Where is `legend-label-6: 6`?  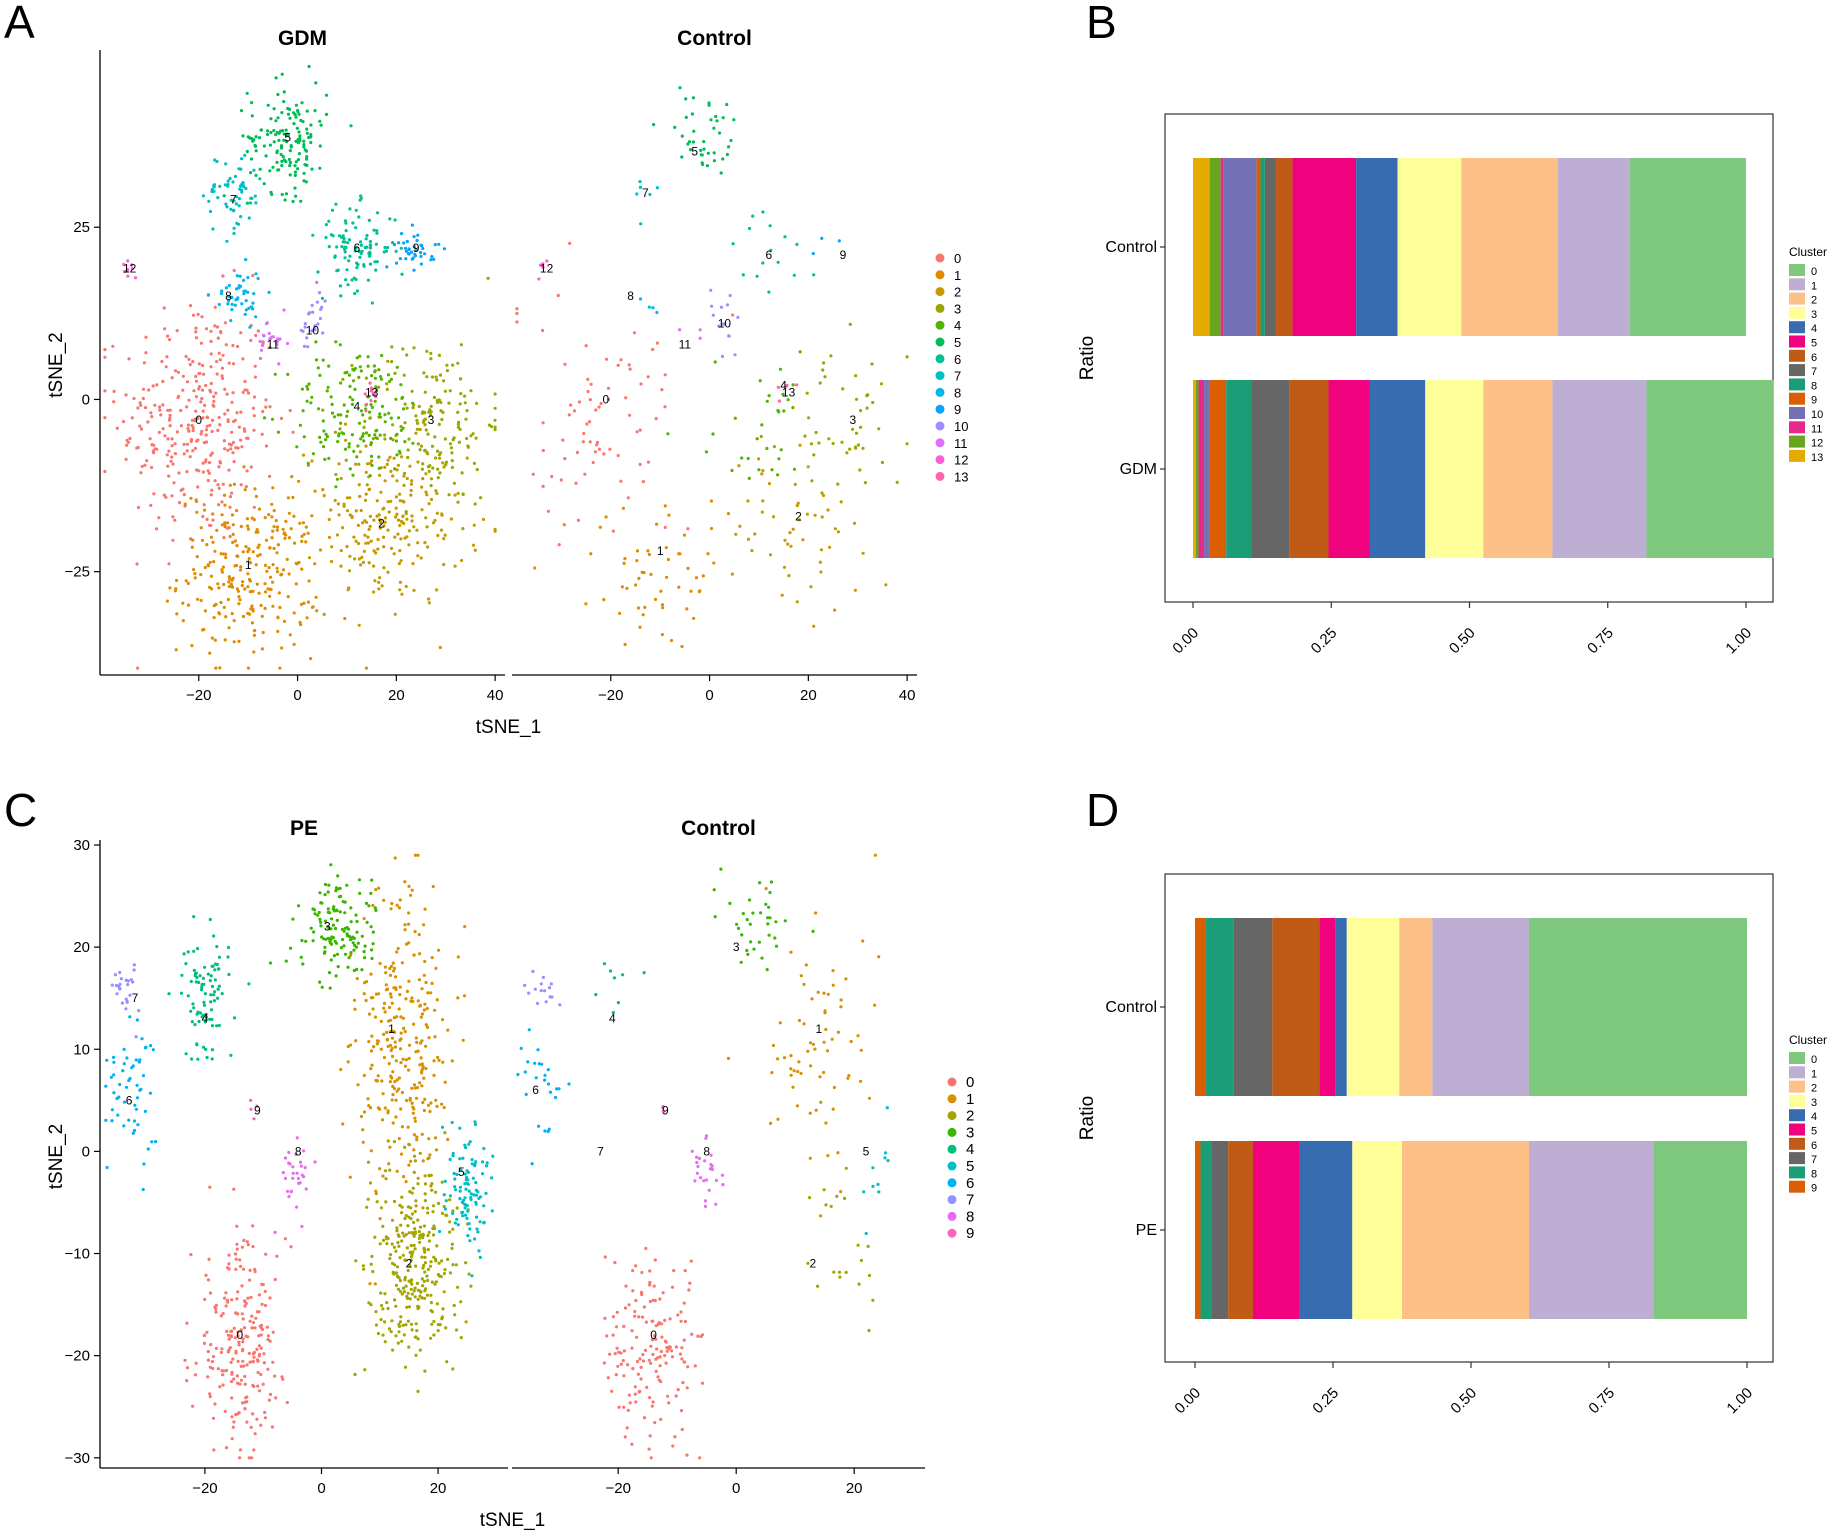
legend-label-6: 6 is located at coordinates (957, 359).